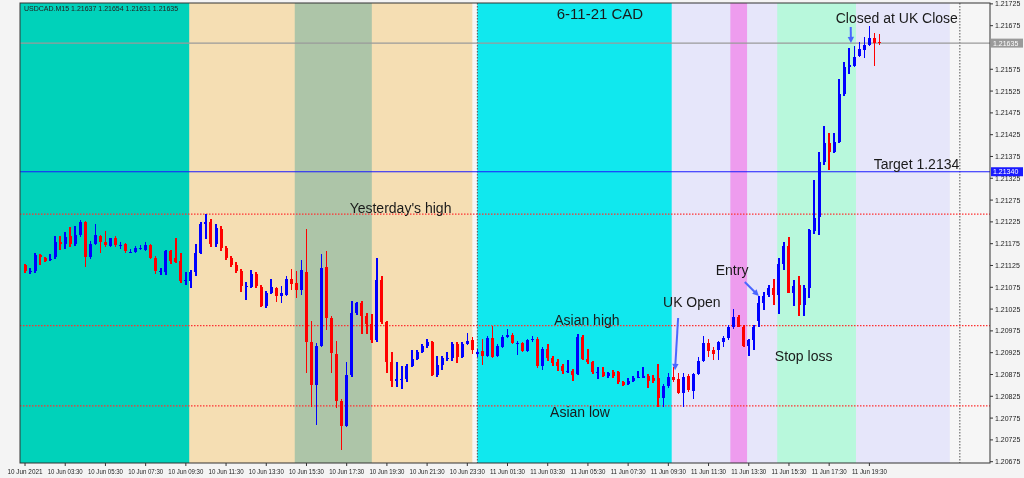 This screenshot has height=478, width=1024. What do you see at coordinates (803, 355) in the screenshot?
I see `annotation: Stop loss` at bounding box center [803, 355].